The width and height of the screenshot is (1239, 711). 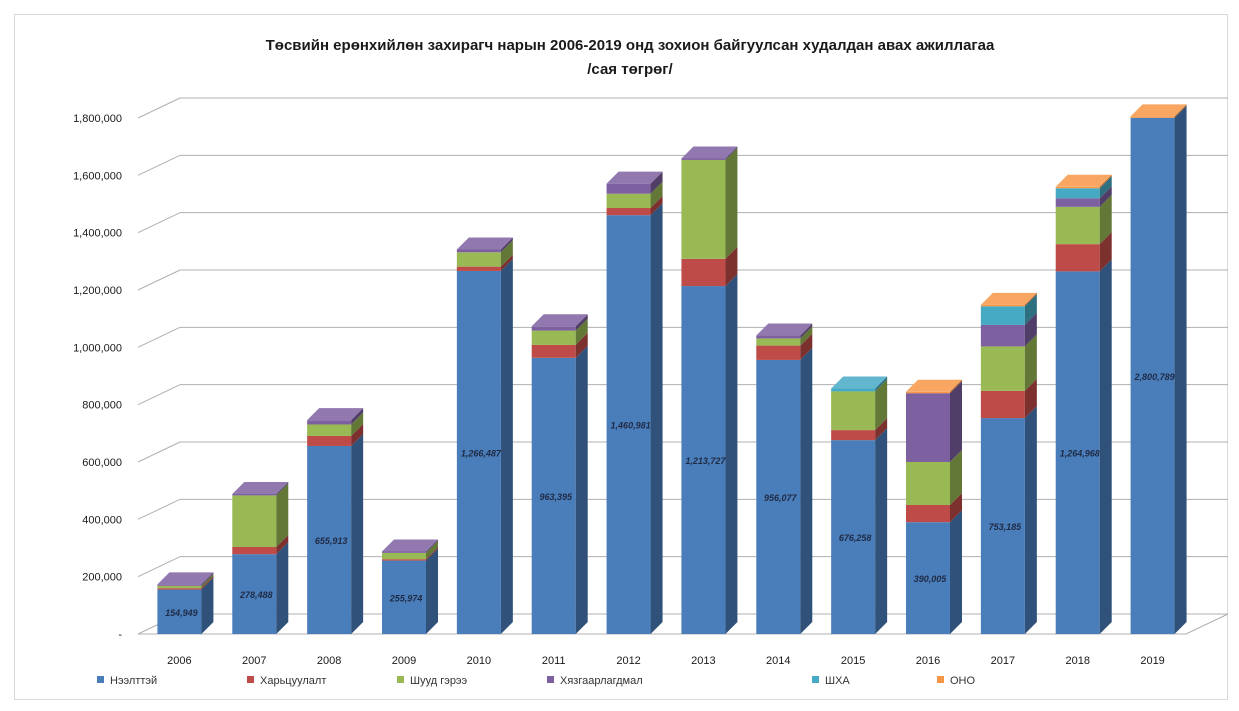 I want to click on x-tick-label: 2008, so click(x=329, y=661).